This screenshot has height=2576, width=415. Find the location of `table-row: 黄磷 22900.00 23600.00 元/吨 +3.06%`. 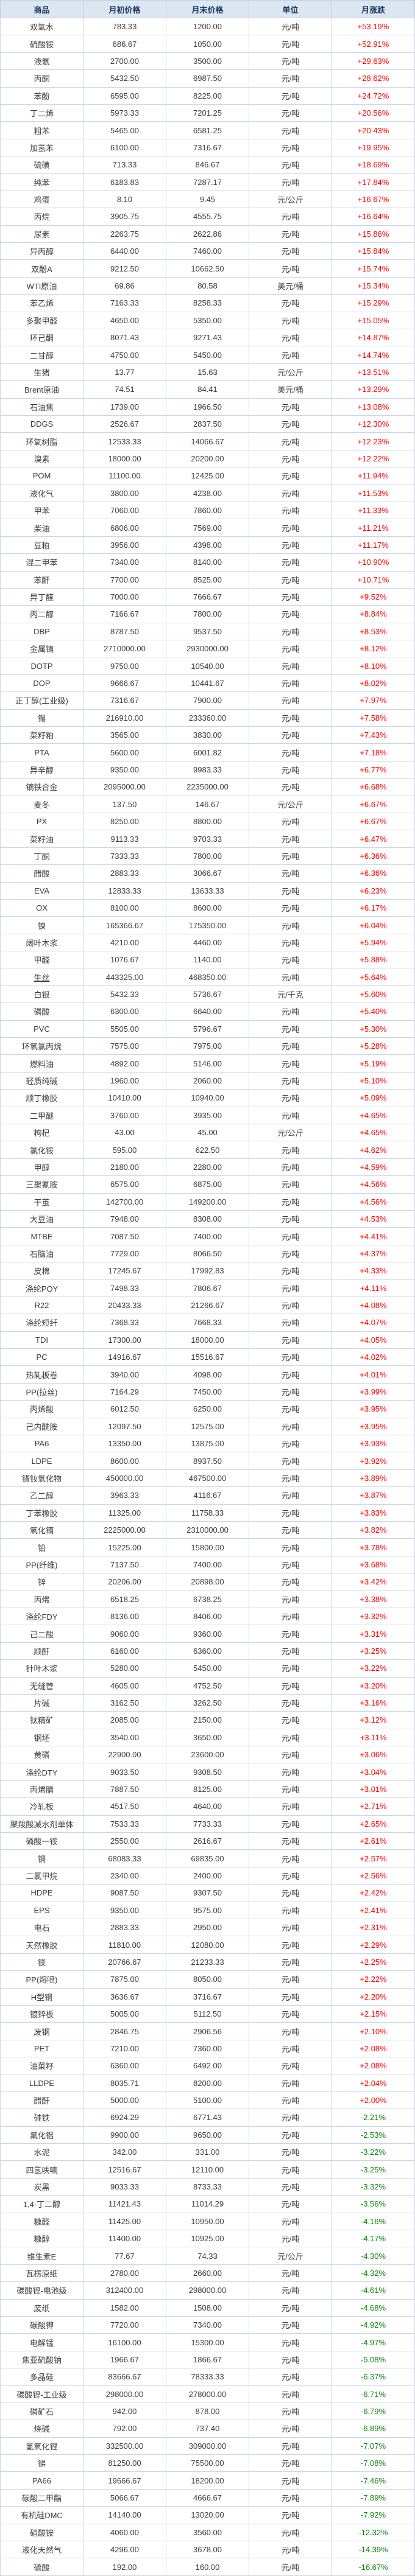

table-row: 黄磷 22900.00 23600.00 元/吨 +3.06% is located at coordinates (207, 1755).